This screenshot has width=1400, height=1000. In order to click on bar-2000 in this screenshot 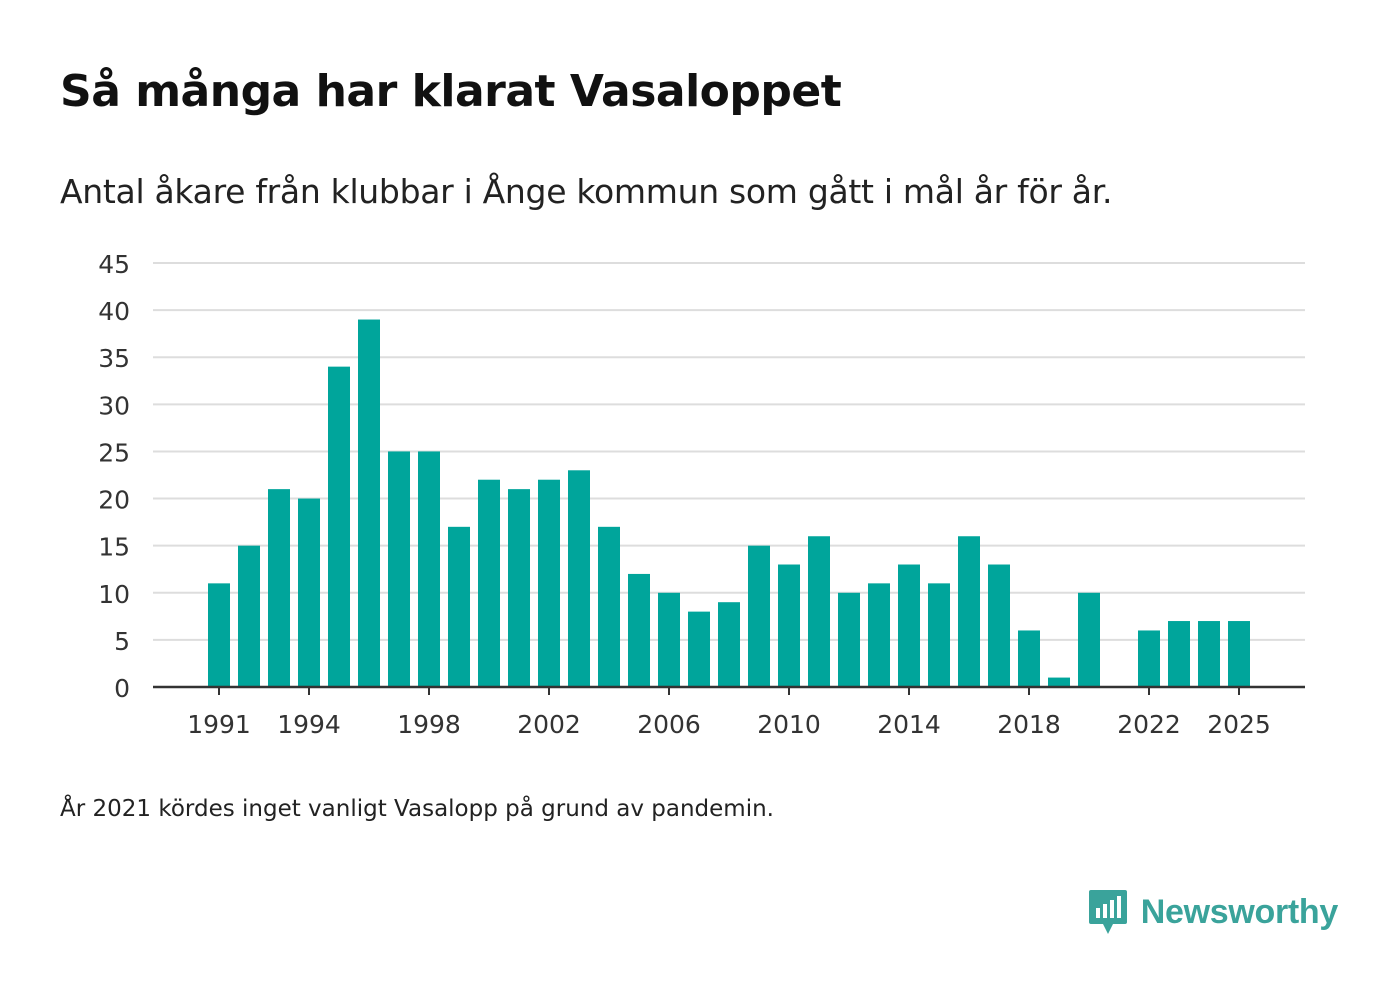, I will do `click(489, 583)`.